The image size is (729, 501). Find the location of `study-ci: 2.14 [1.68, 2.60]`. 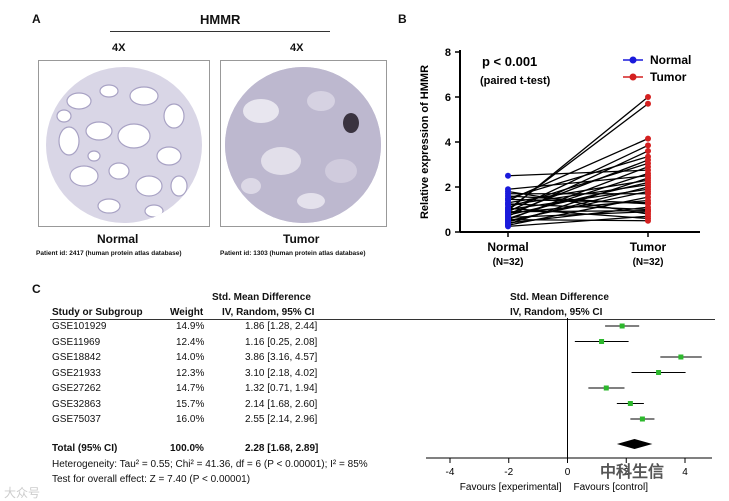

study-ci: 2.14 [1.68, 2.60] is located at coordinates (281, 404).